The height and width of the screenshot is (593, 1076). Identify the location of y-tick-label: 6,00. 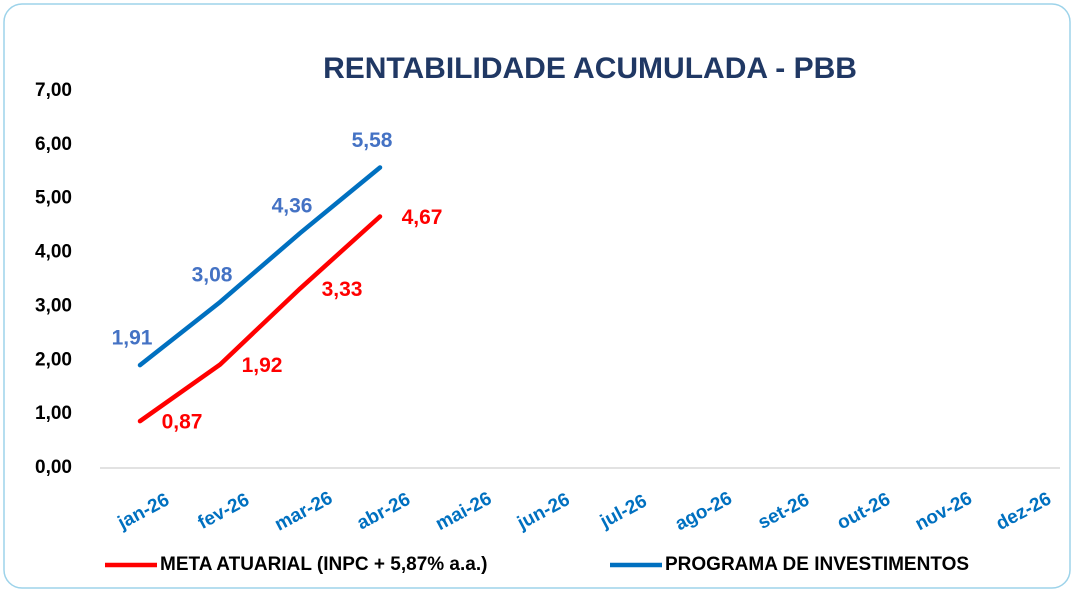
(53, 144).